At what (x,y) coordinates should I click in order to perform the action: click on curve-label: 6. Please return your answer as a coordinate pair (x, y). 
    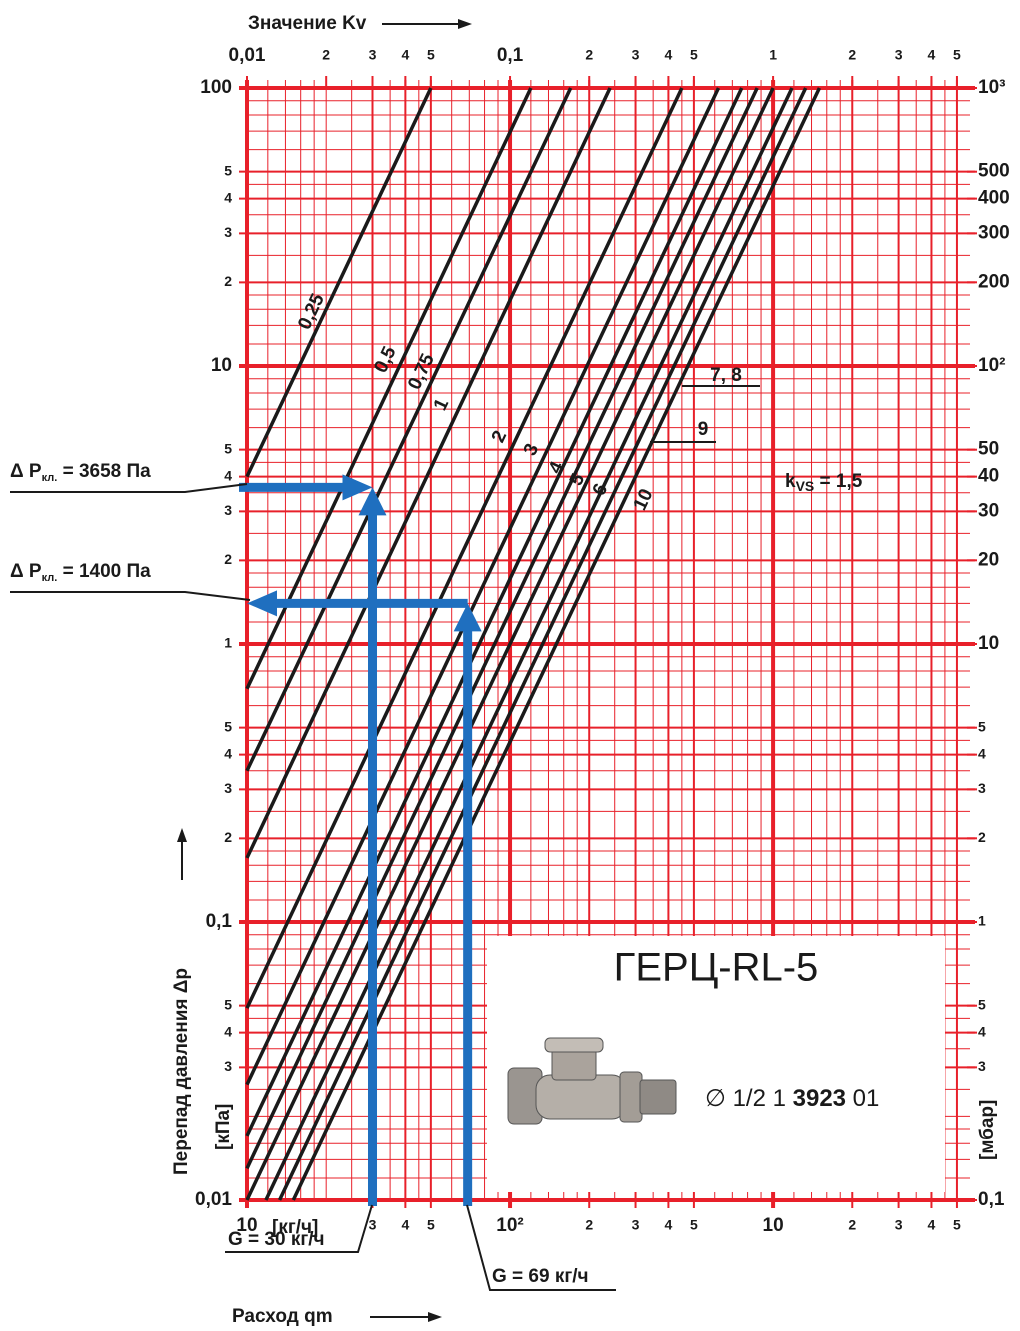
    Looking at the image, I should click on (601, 490).